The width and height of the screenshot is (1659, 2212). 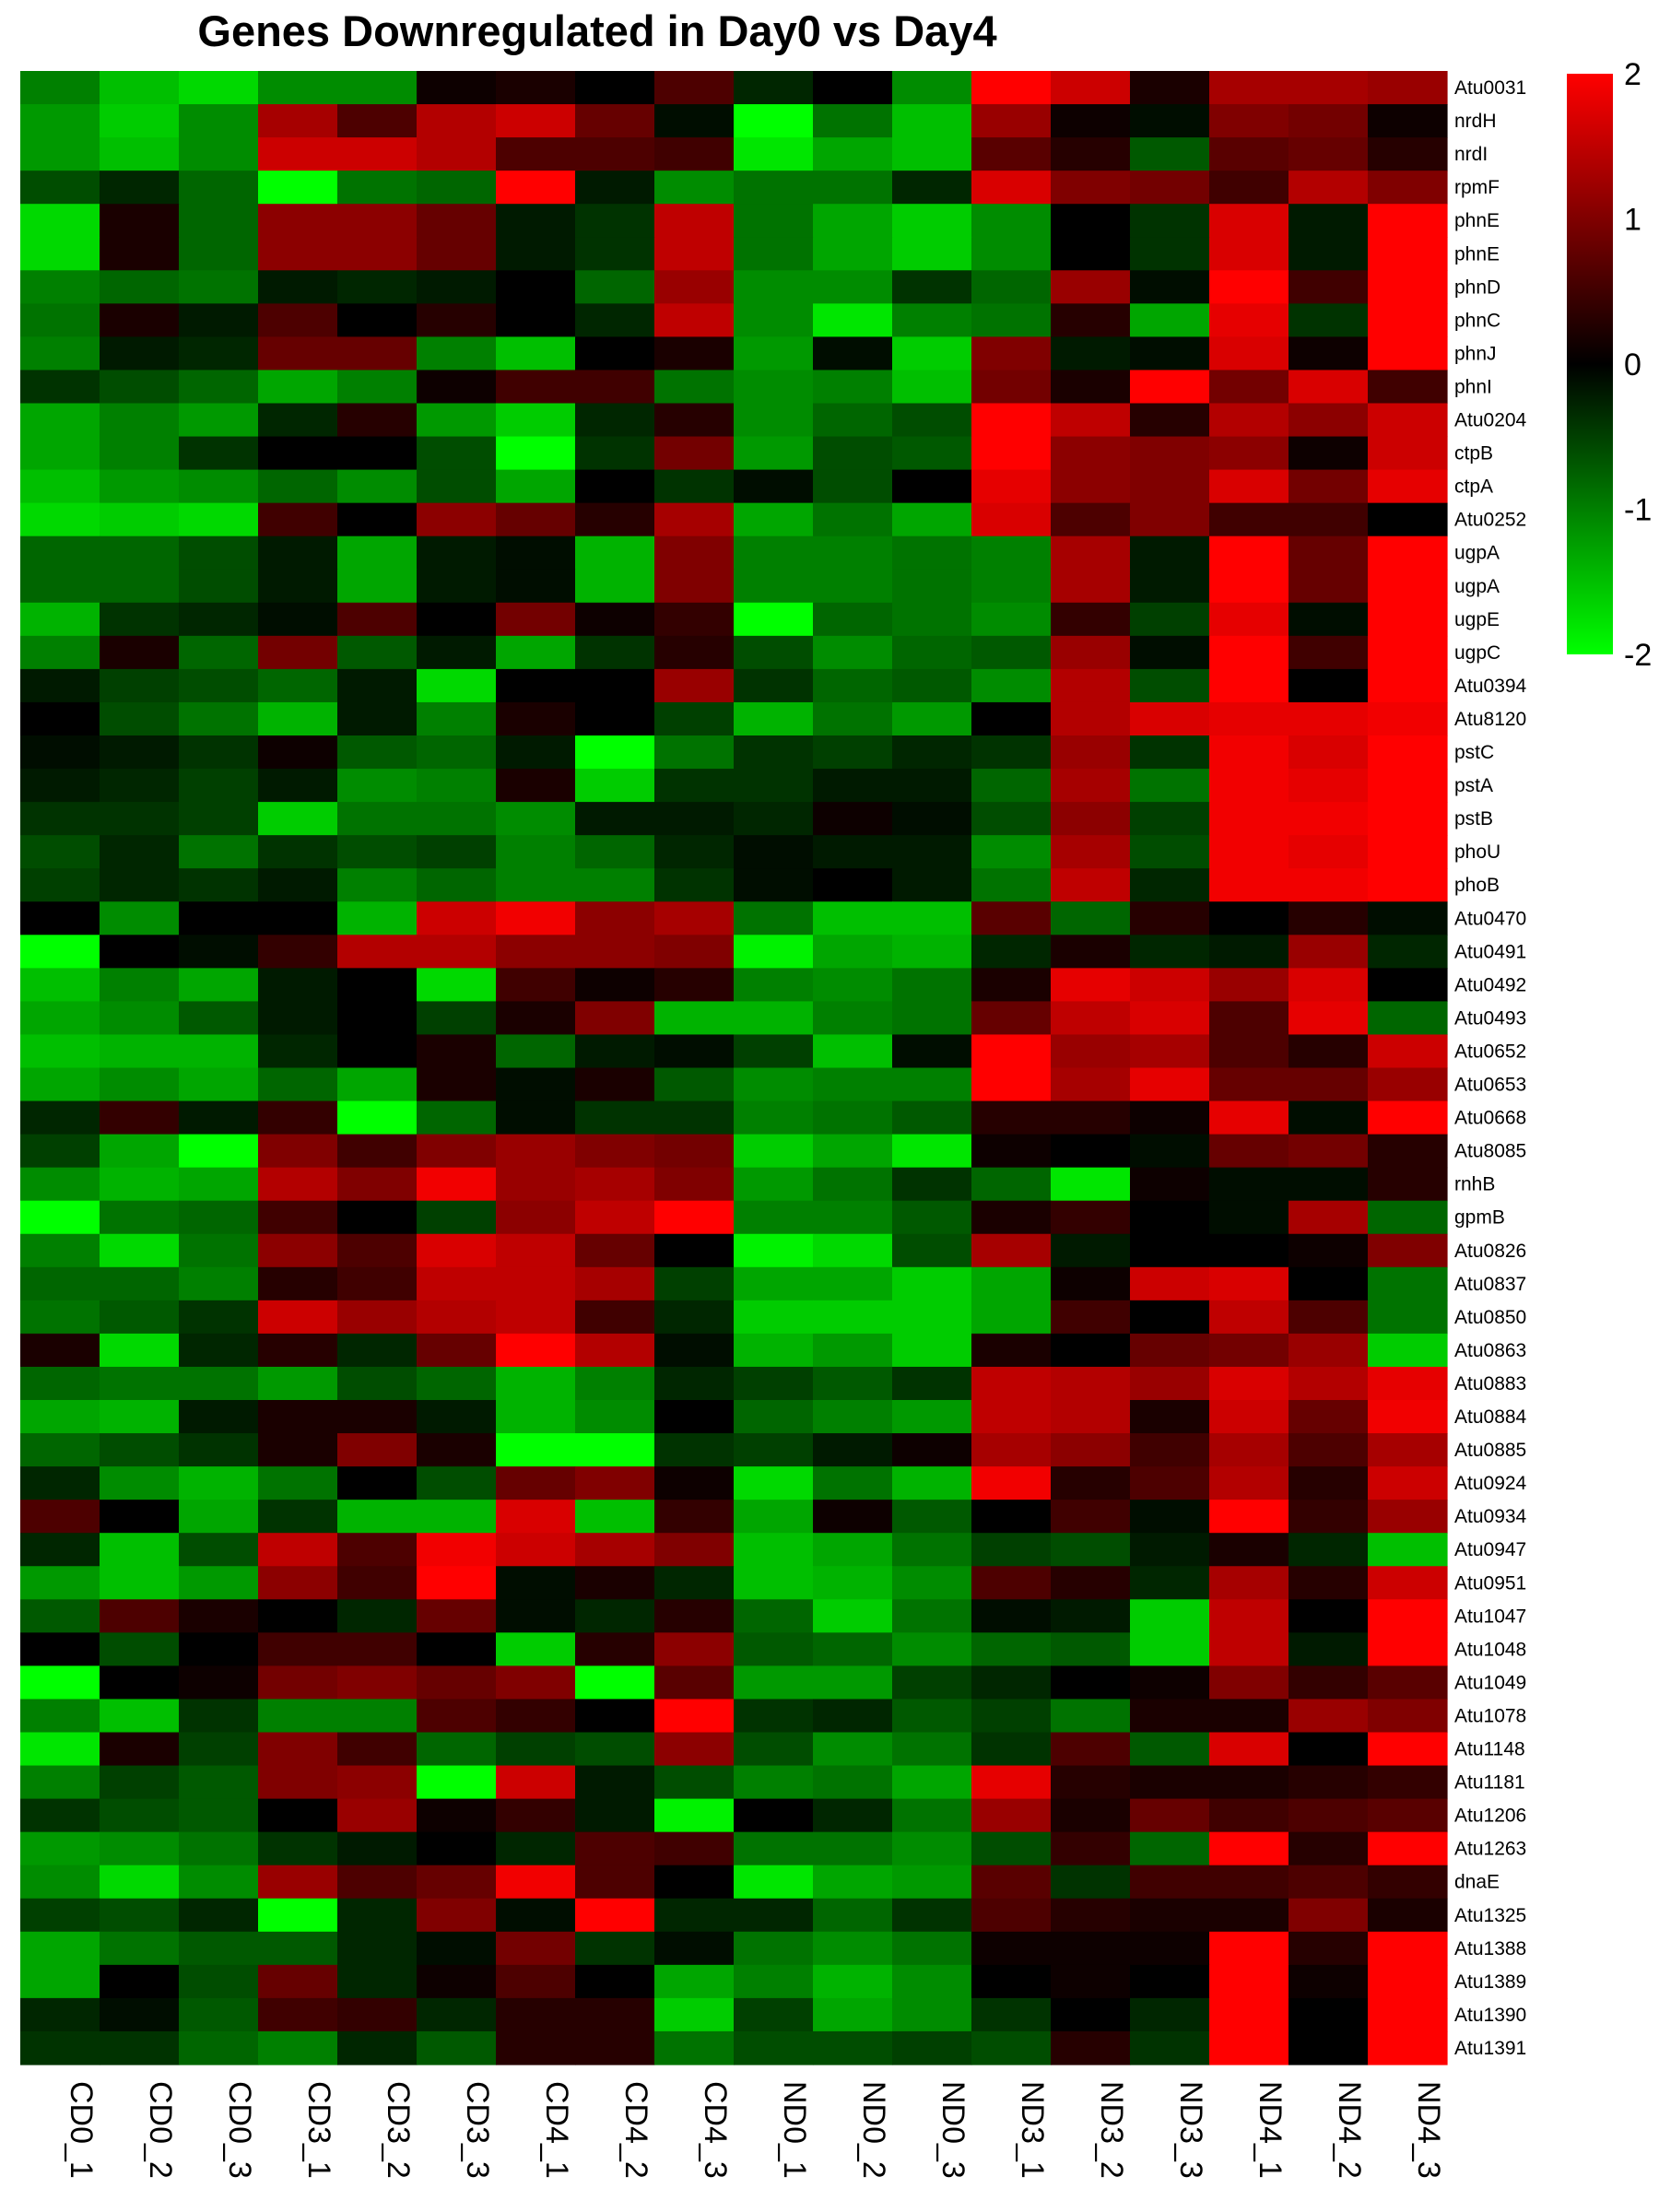 What do you see at coordinates (1477, 1882) in the screenshot?
I see `row-label: dnaE` at bounding box center [1477, 1882].